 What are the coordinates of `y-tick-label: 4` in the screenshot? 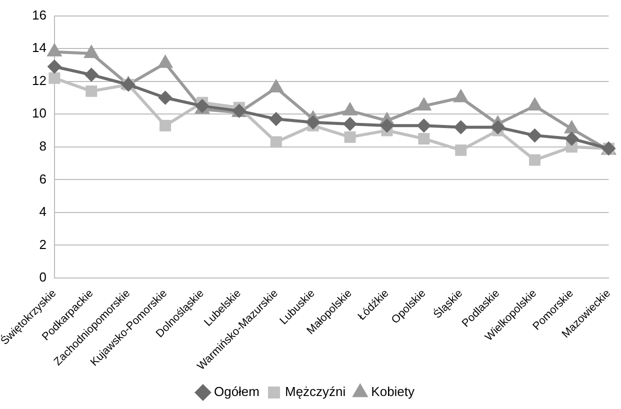 It's located at (42, 212).